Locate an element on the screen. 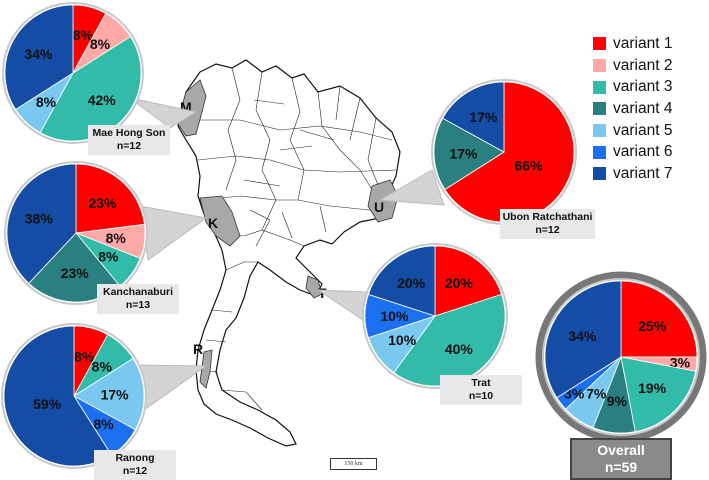  legend-label: variant 2 is located at coordinates (643, 65).